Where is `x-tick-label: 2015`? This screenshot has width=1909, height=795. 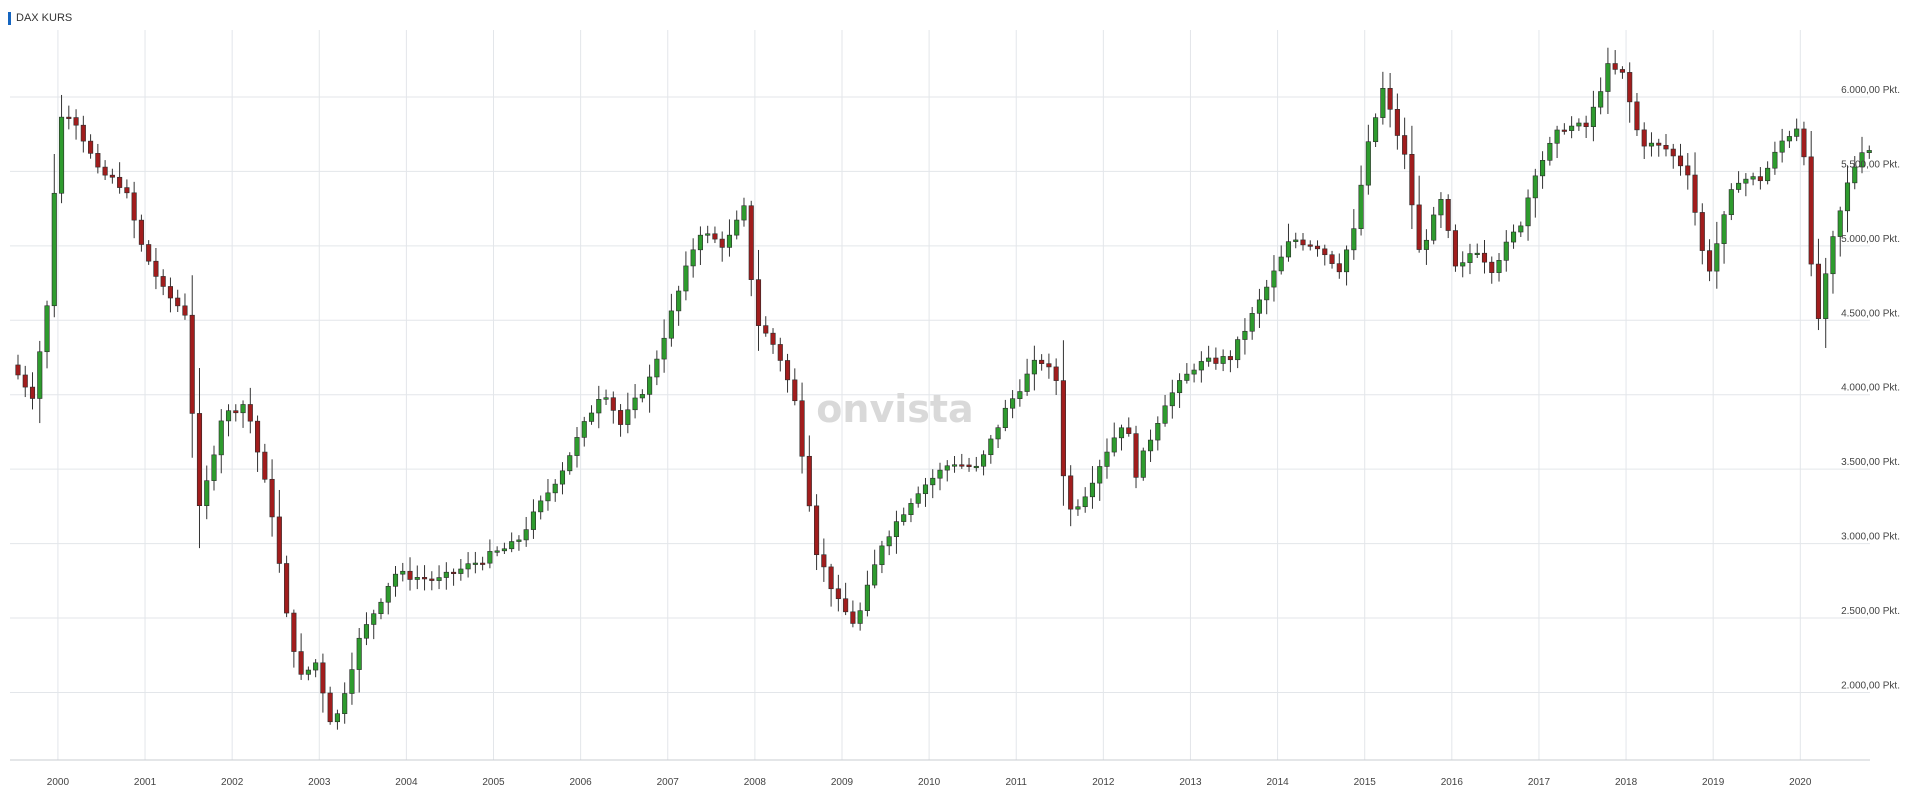
x-tick-label: 2015 is located at coordinates (1365, 782).